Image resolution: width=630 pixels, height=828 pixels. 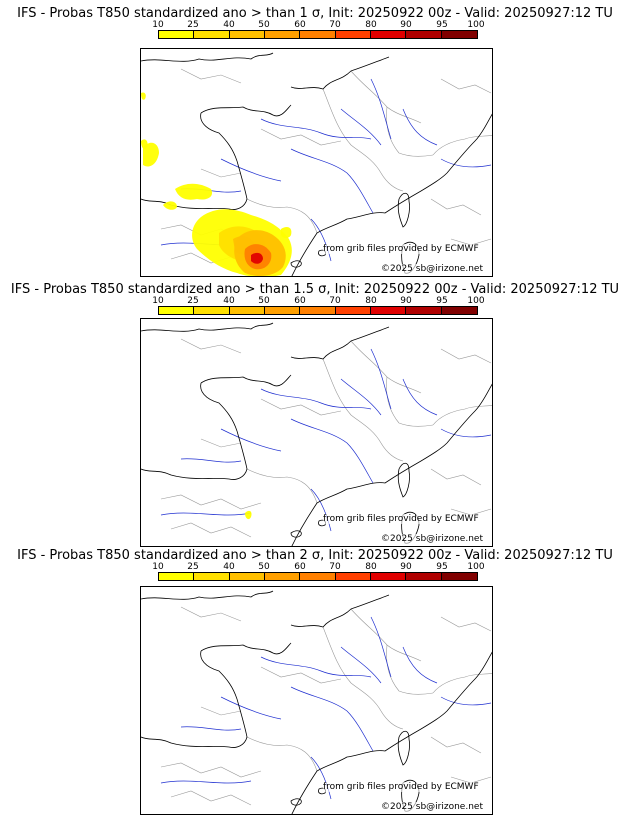 I want to click on legend-ticks: 10 25 40 50 60 70 80 90 95 100, so click(x=318, y=25).